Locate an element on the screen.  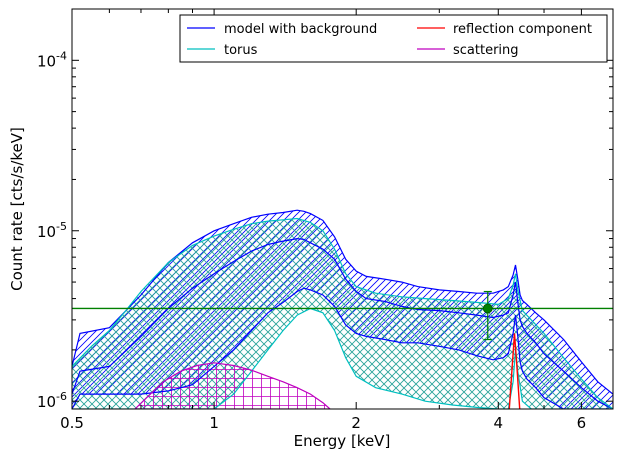
legend-label-reflection: reflection component is located at coordinates (522, 29).